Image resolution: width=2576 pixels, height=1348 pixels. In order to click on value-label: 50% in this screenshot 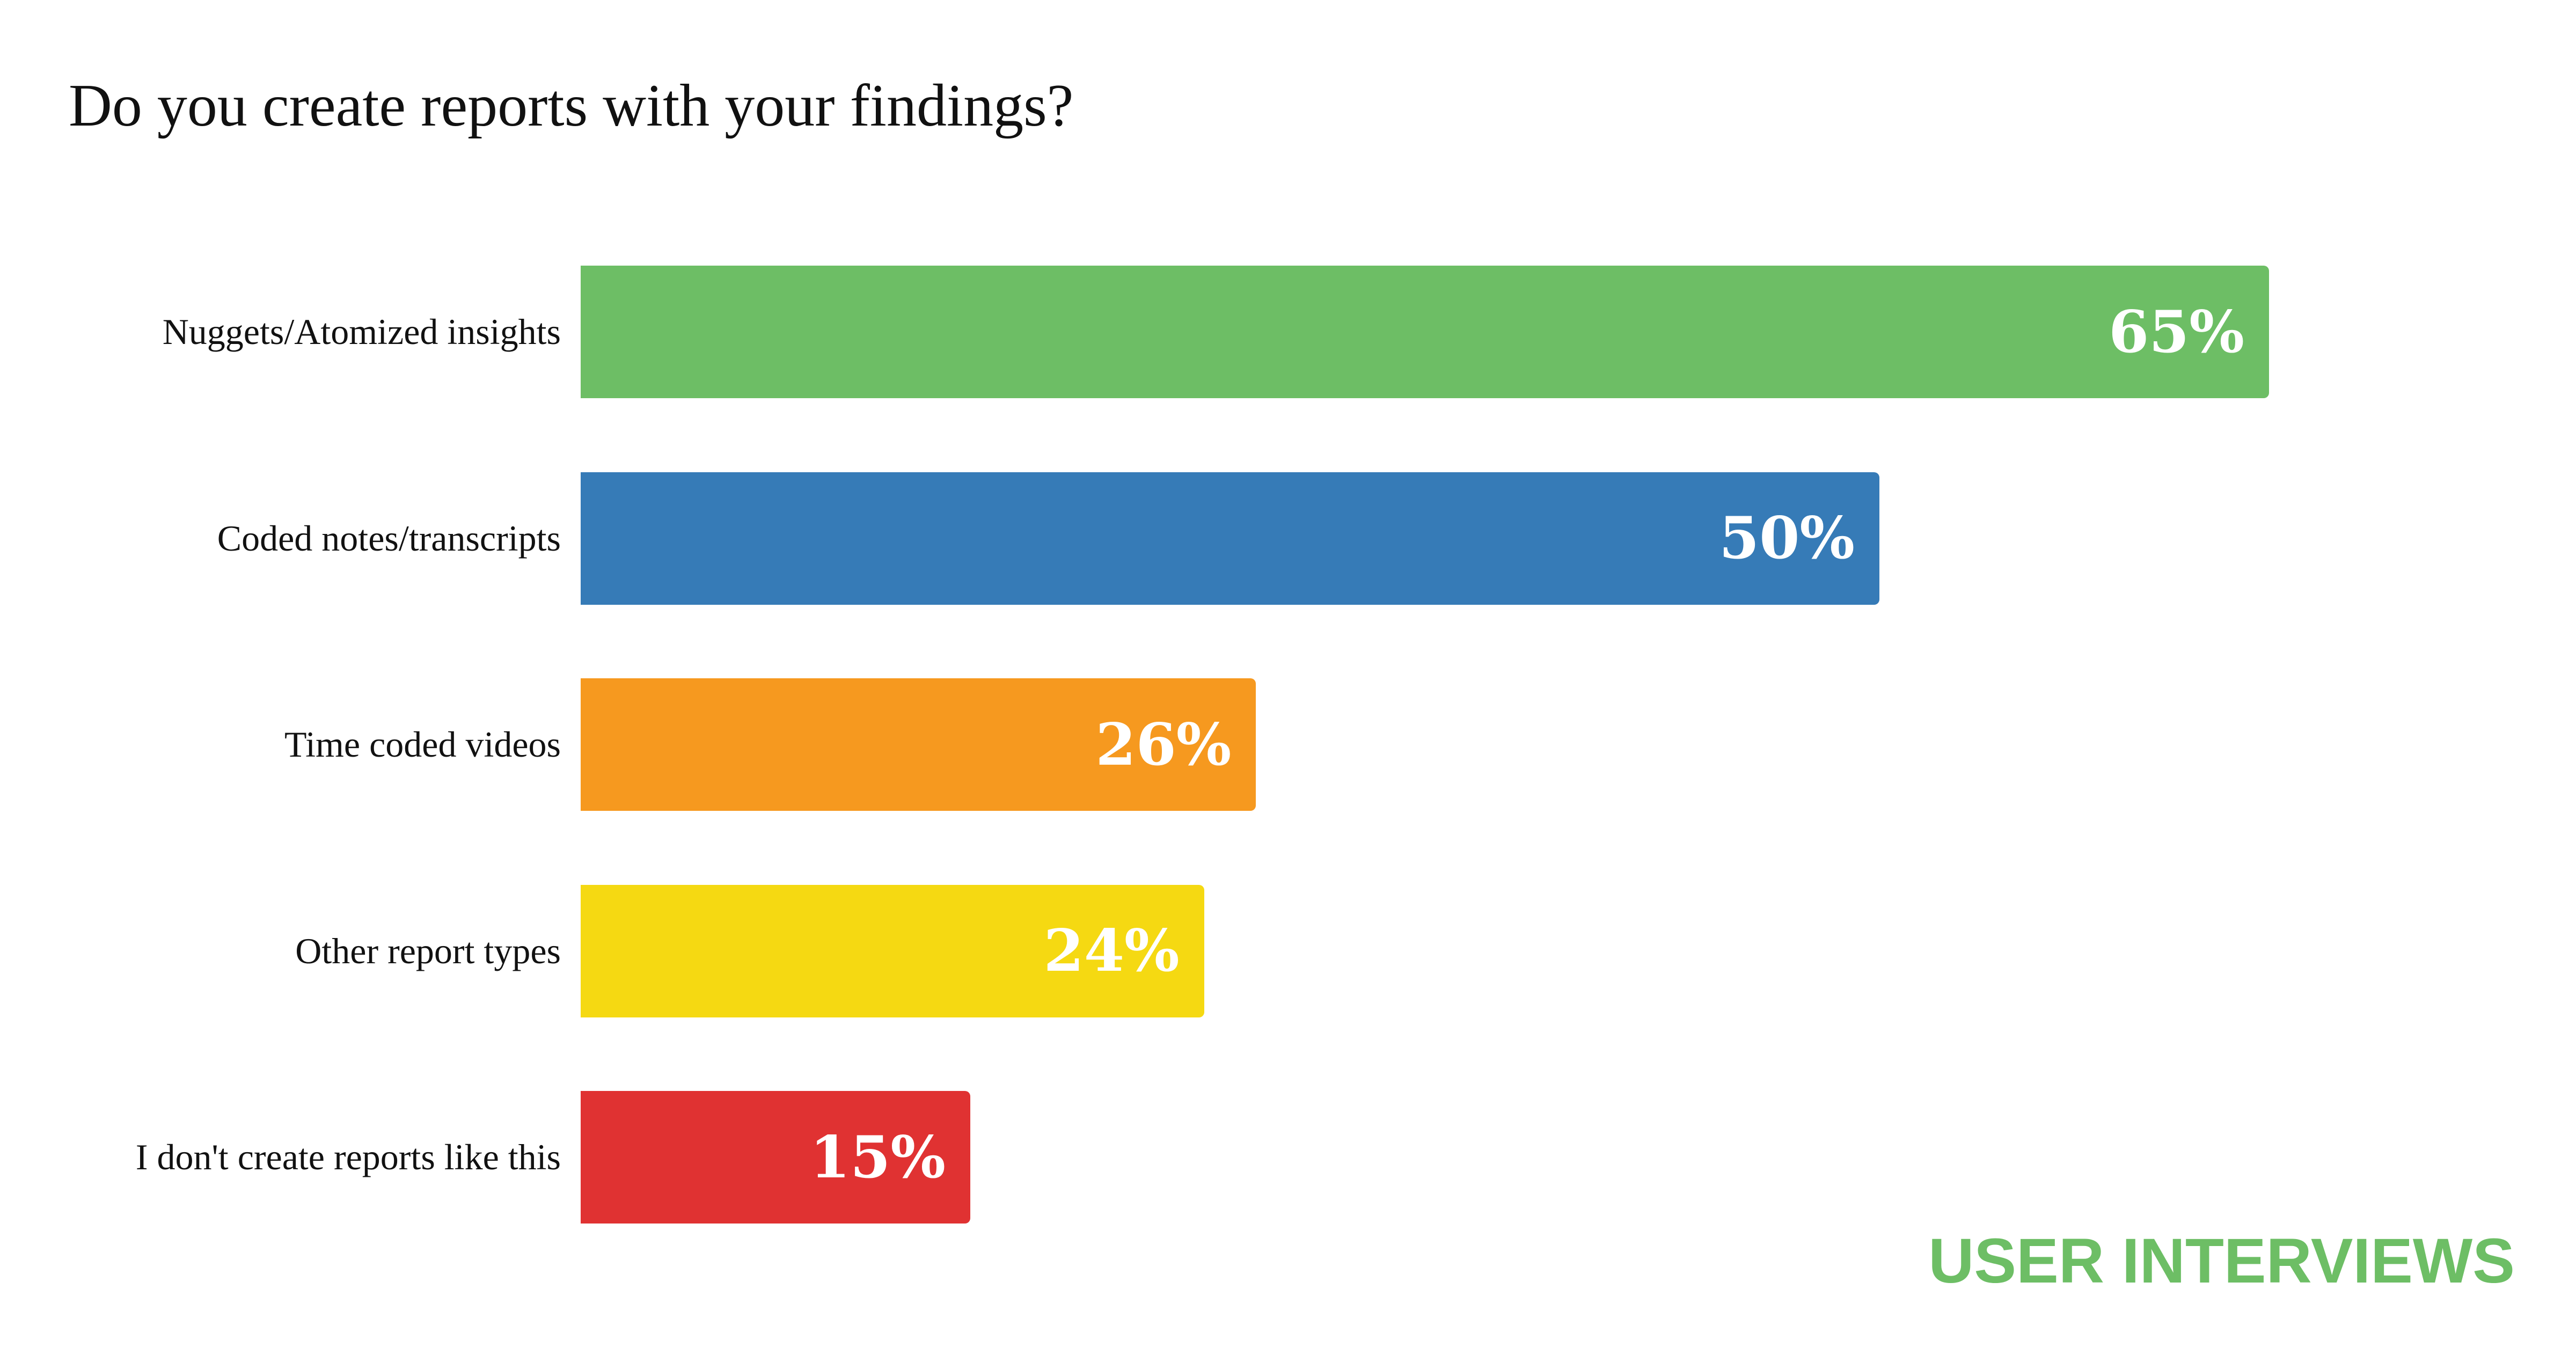, I will do `click(1787, 538)`.